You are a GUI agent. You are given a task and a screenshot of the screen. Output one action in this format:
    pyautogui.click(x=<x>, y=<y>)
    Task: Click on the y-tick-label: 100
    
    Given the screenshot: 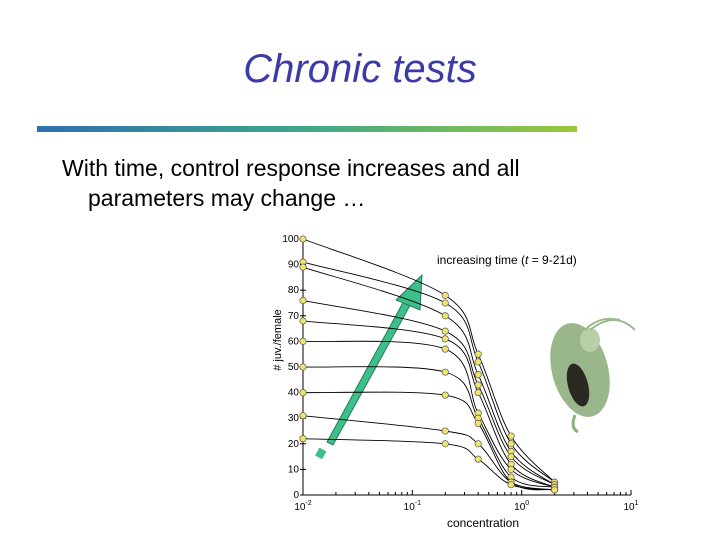 What is the action you would take?
    pyautogui.click(x=290, y=239)
    